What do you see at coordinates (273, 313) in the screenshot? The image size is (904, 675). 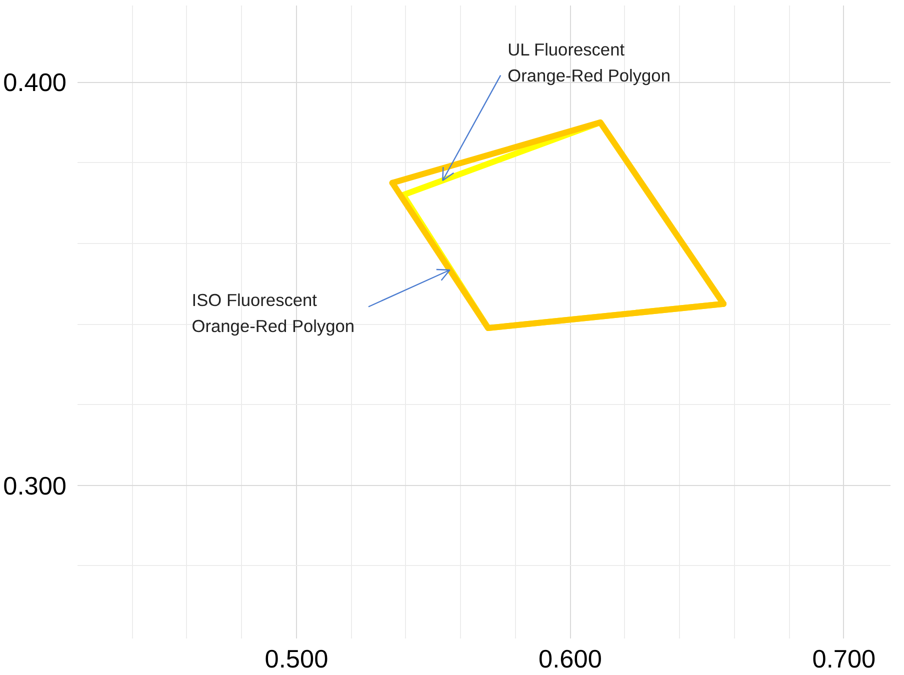 I see `annotation: ISO Fluorescent Orange-Red Polygon` at bounding box center [273, 313].